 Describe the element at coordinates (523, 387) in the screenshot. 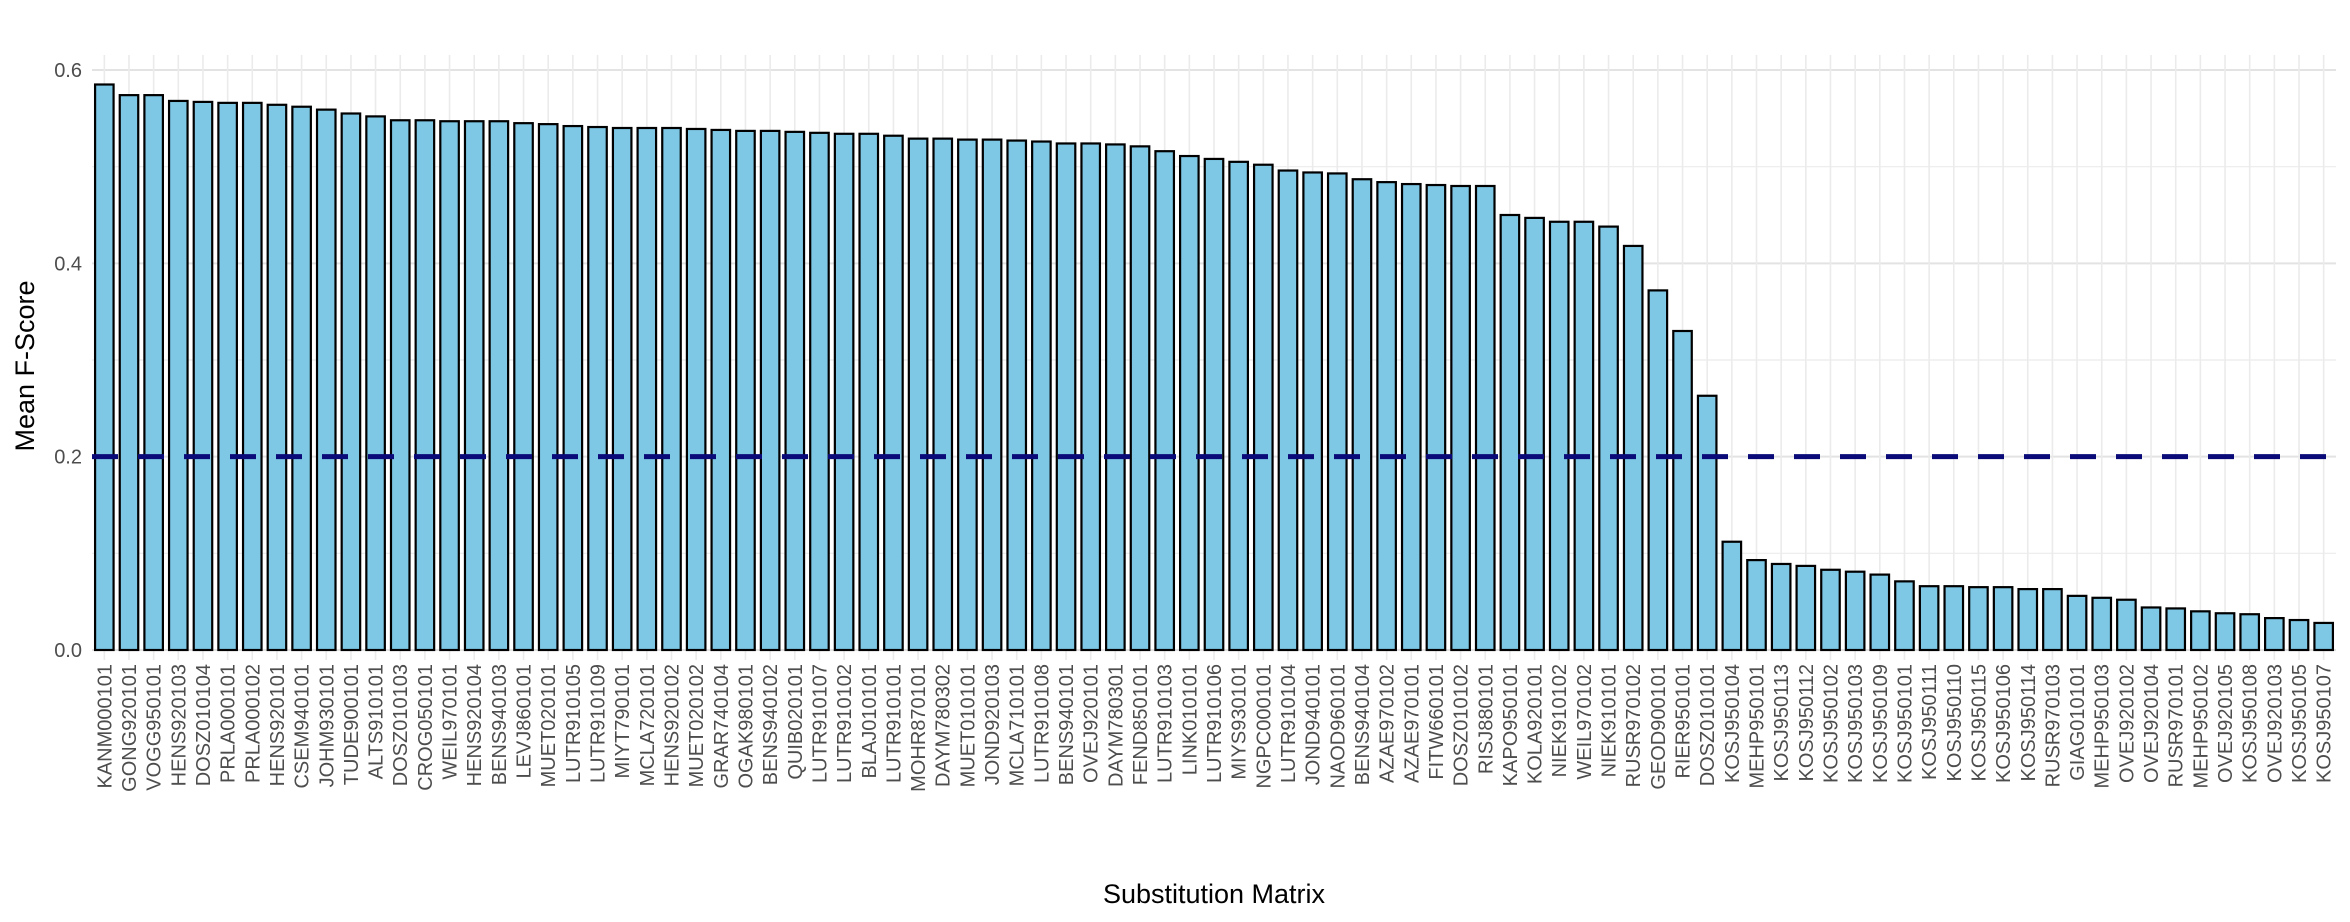

I see `bar-LEVJ860101` at that location.